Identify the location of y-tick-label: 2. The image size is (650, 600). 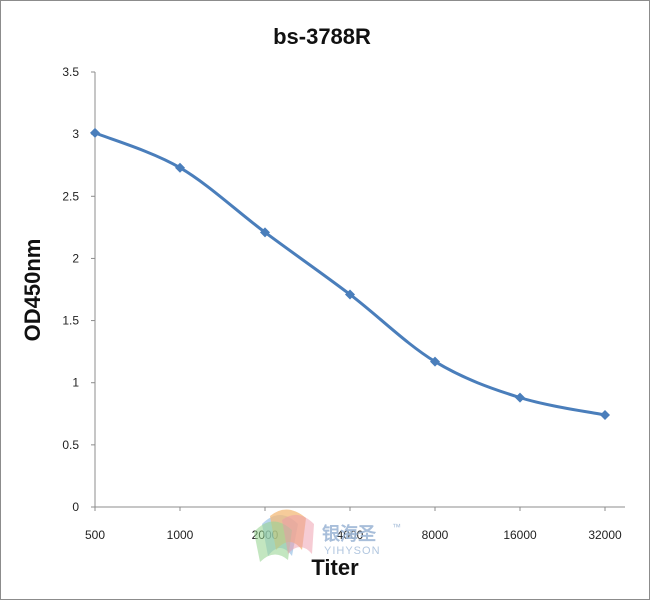
(75, 258).